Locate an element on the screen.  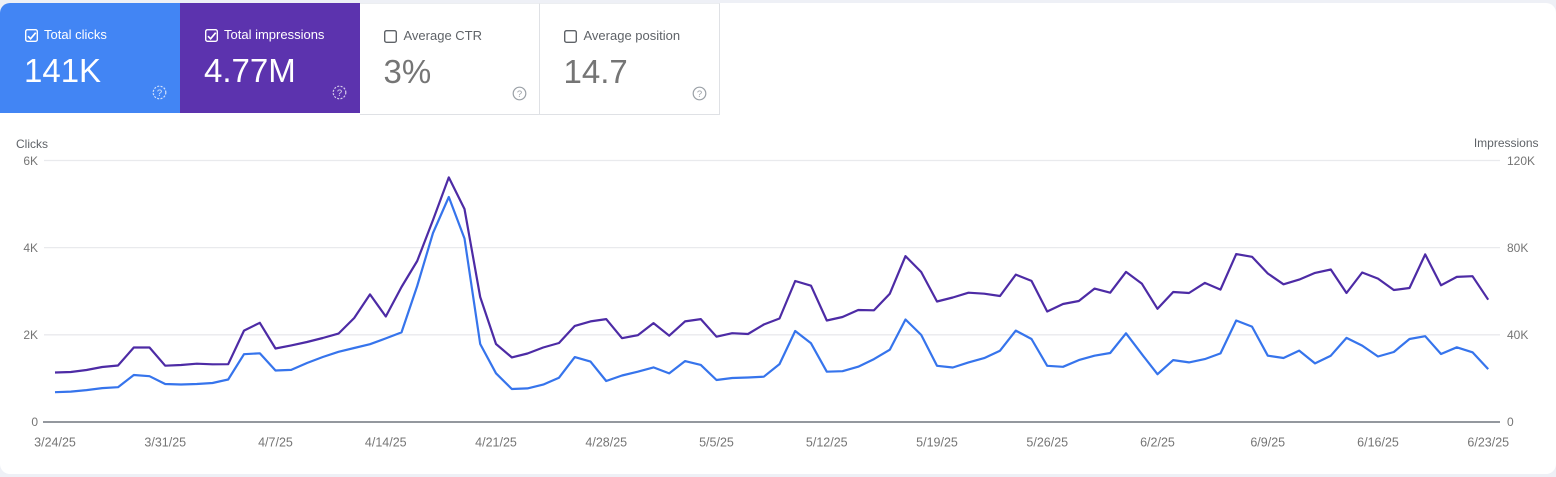
svg-text: 5/19/25 is located at coordinates (937, 443).